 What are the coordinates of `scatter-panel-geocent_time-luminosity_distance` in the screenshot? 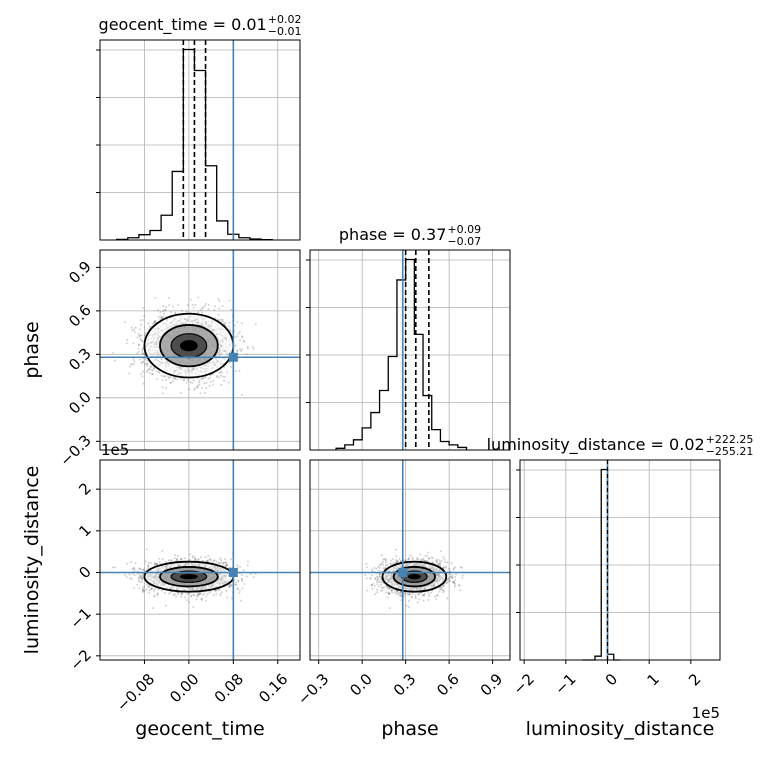 It's located at (200, 560).